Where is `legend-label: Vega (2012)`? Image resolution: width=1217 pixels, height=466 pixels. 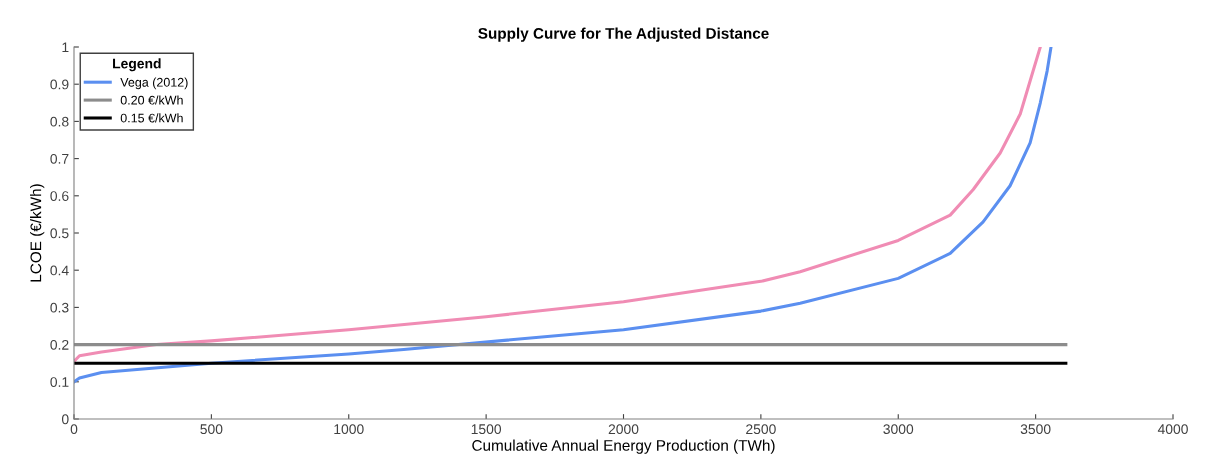
legend-label: Vega (2012) is located at coordinates (154, 83).